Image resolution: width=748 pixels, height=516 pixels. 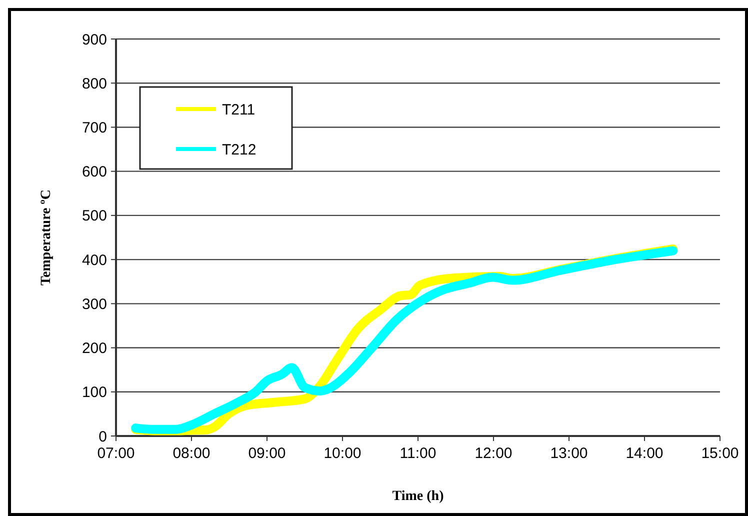 I want to click on y-tick-label: 200, so click(x=94, y=349).